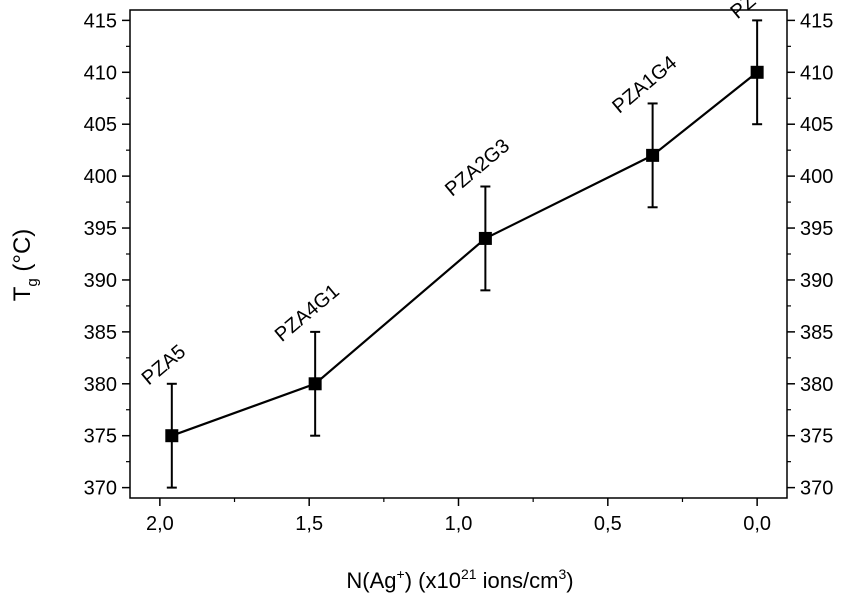  Describe the element at coordinates (100, 73) in the screenshot. I see `y-tick-label-left: 410` at that location.